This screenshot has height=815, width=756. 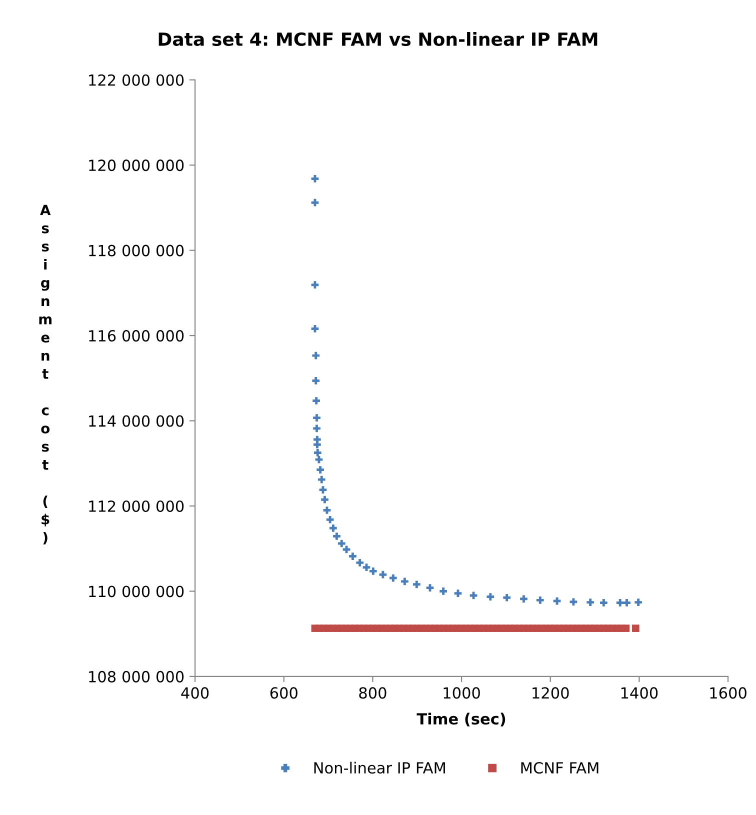 I want to click on y-tick-label: 122 000 000, so click(x=136, y=80).